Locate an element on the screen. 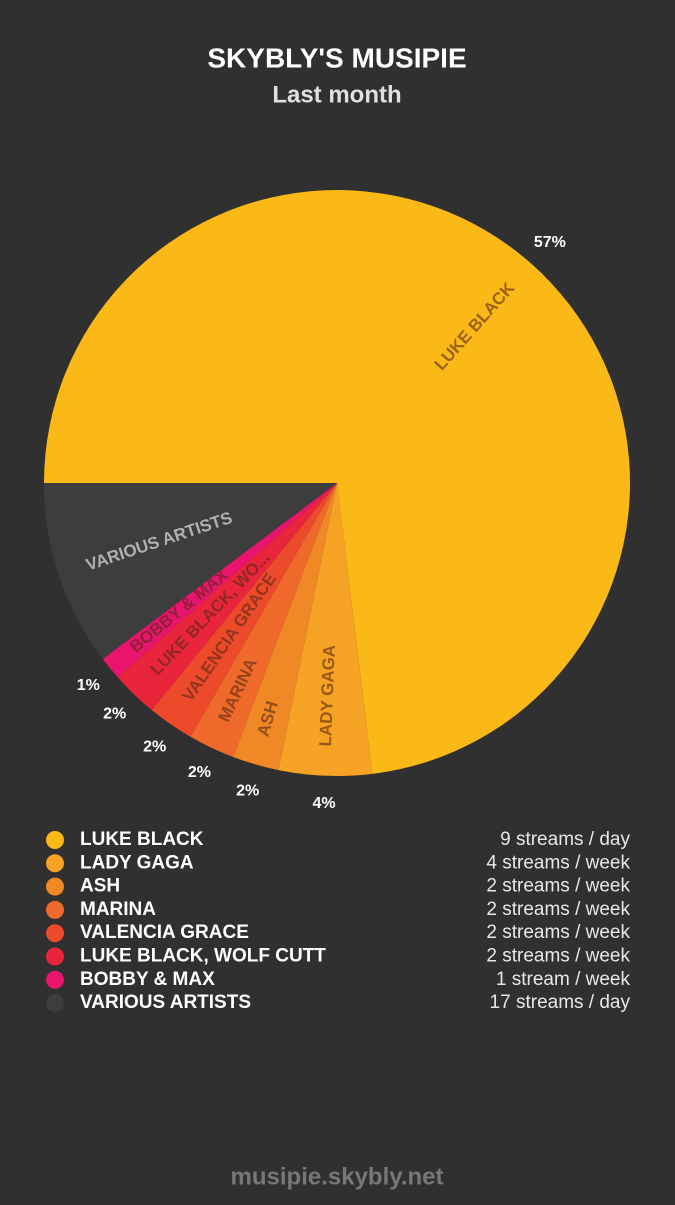 The image size is (675, 1205). percent-label: 4% is located at coordinates (324, 803).